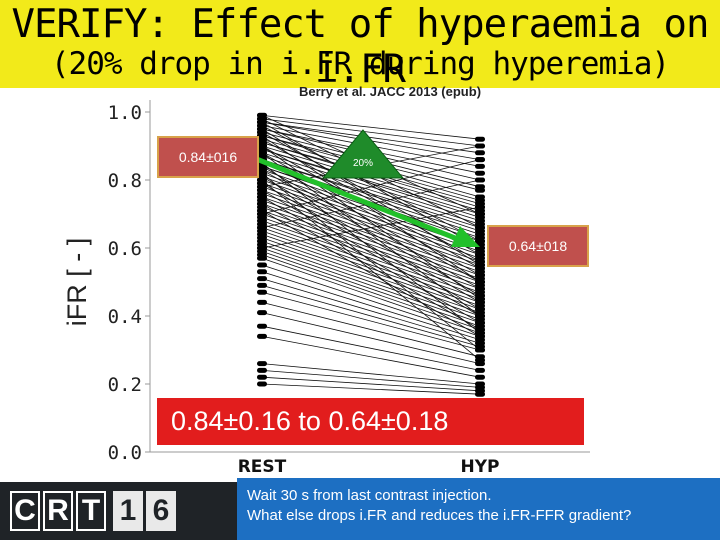  I want to click on logo-letter: C, so click(25, 511).